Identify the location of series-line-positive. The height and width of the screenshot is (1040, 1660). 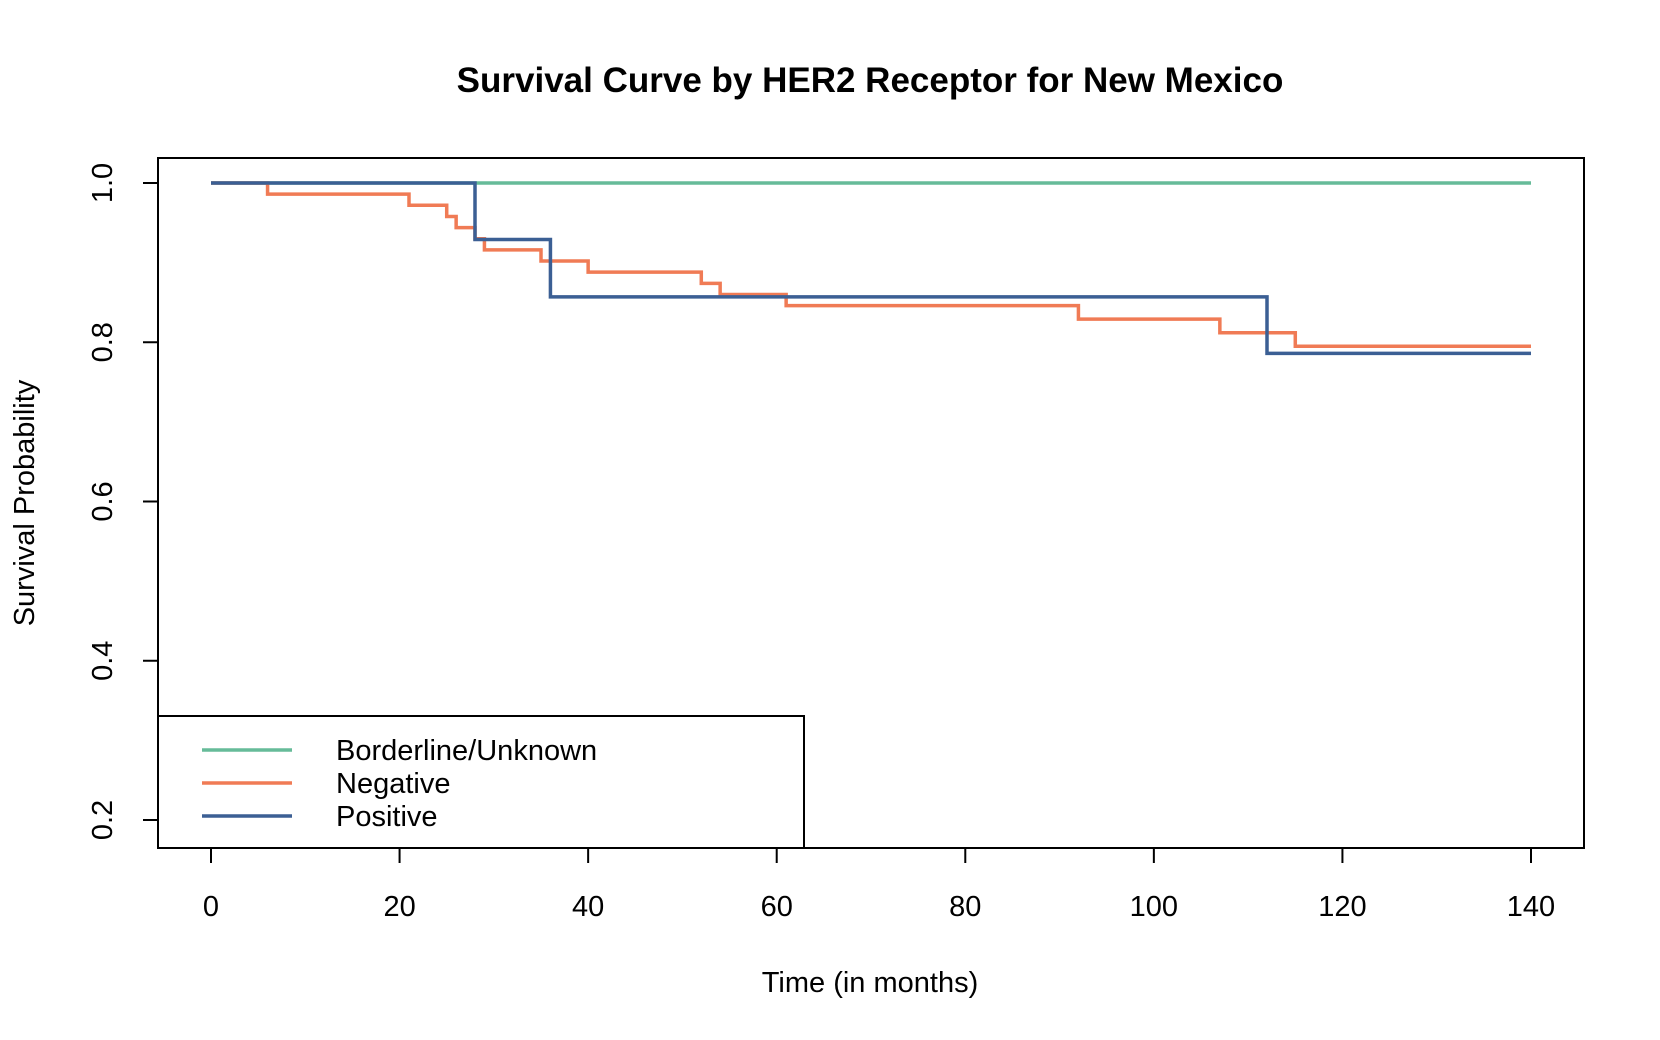
(871, 268).